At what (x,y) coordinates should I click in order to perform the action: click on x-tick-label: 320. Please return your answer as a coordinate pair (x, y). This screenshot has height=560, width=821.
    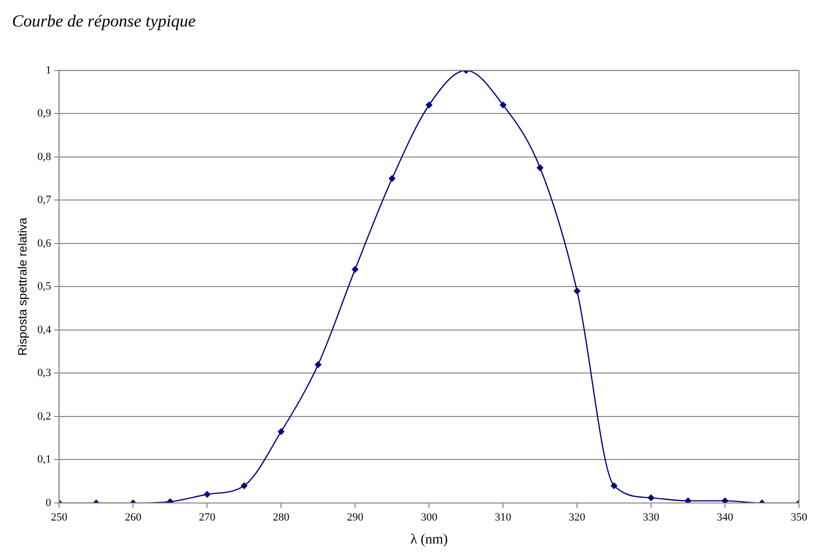
    Looking at the image, I should click on (577, 517).